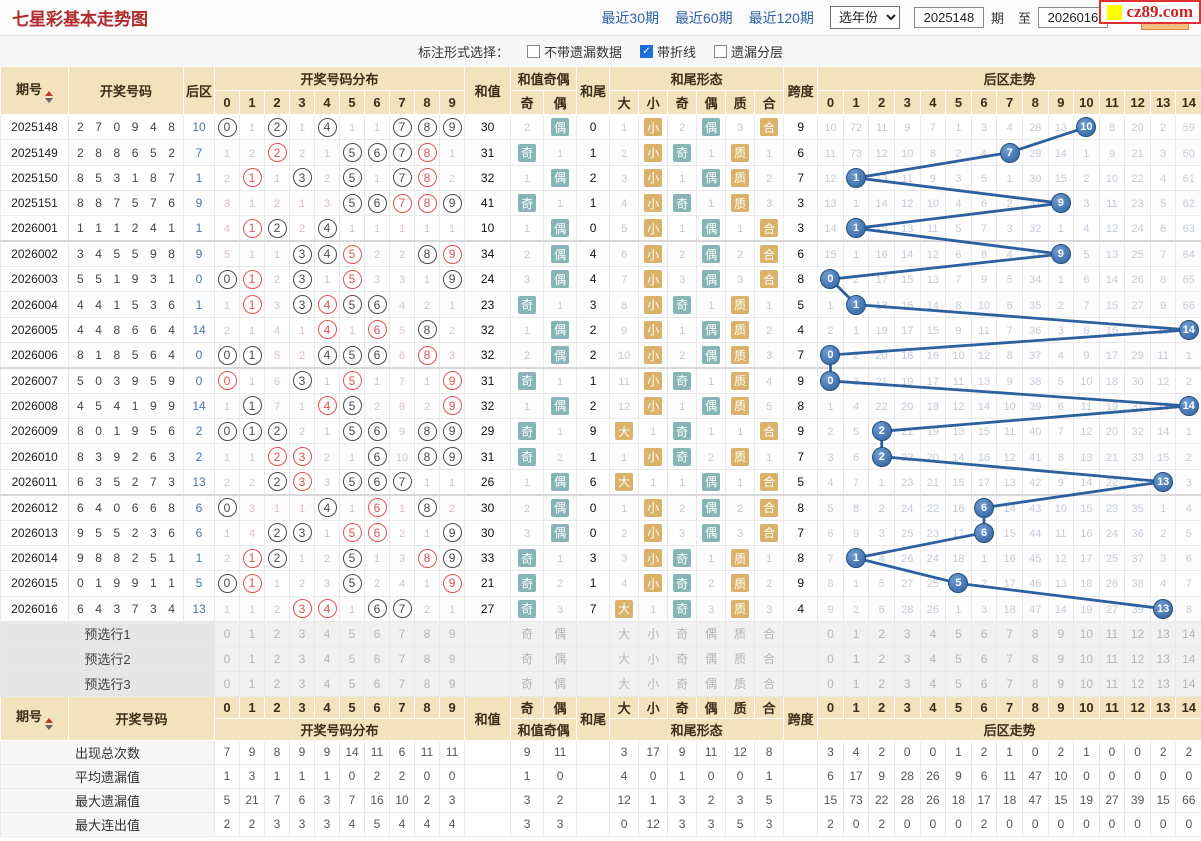  What do you see at coordinates (948, 17) in the screenshot?
I see `from-issue-input` at bounding box center [948, 17].